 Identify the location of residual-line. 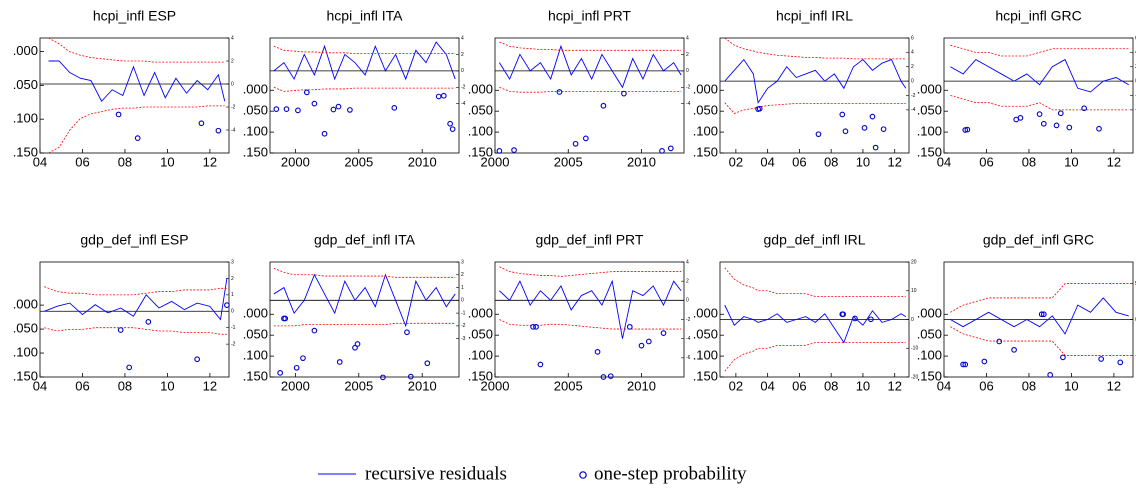
(590, 66).